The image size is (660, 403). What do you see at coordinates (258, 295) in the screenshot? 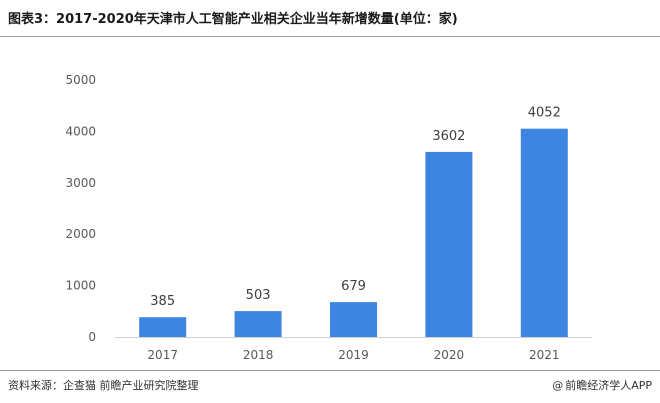
I see `data-label-2018: 503` at bounding box center [258, 295].